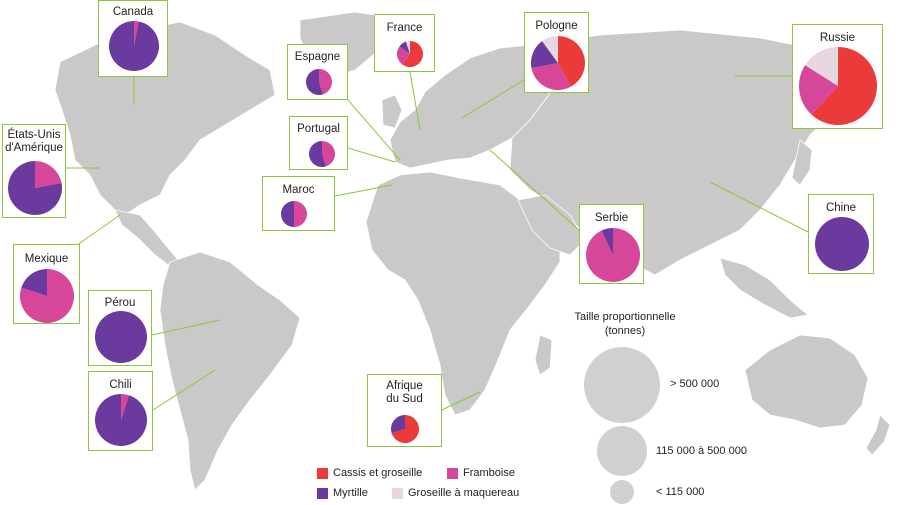  Describe the element at coordinates (147, 239) in the screenshot. I see `central-america` at that location.